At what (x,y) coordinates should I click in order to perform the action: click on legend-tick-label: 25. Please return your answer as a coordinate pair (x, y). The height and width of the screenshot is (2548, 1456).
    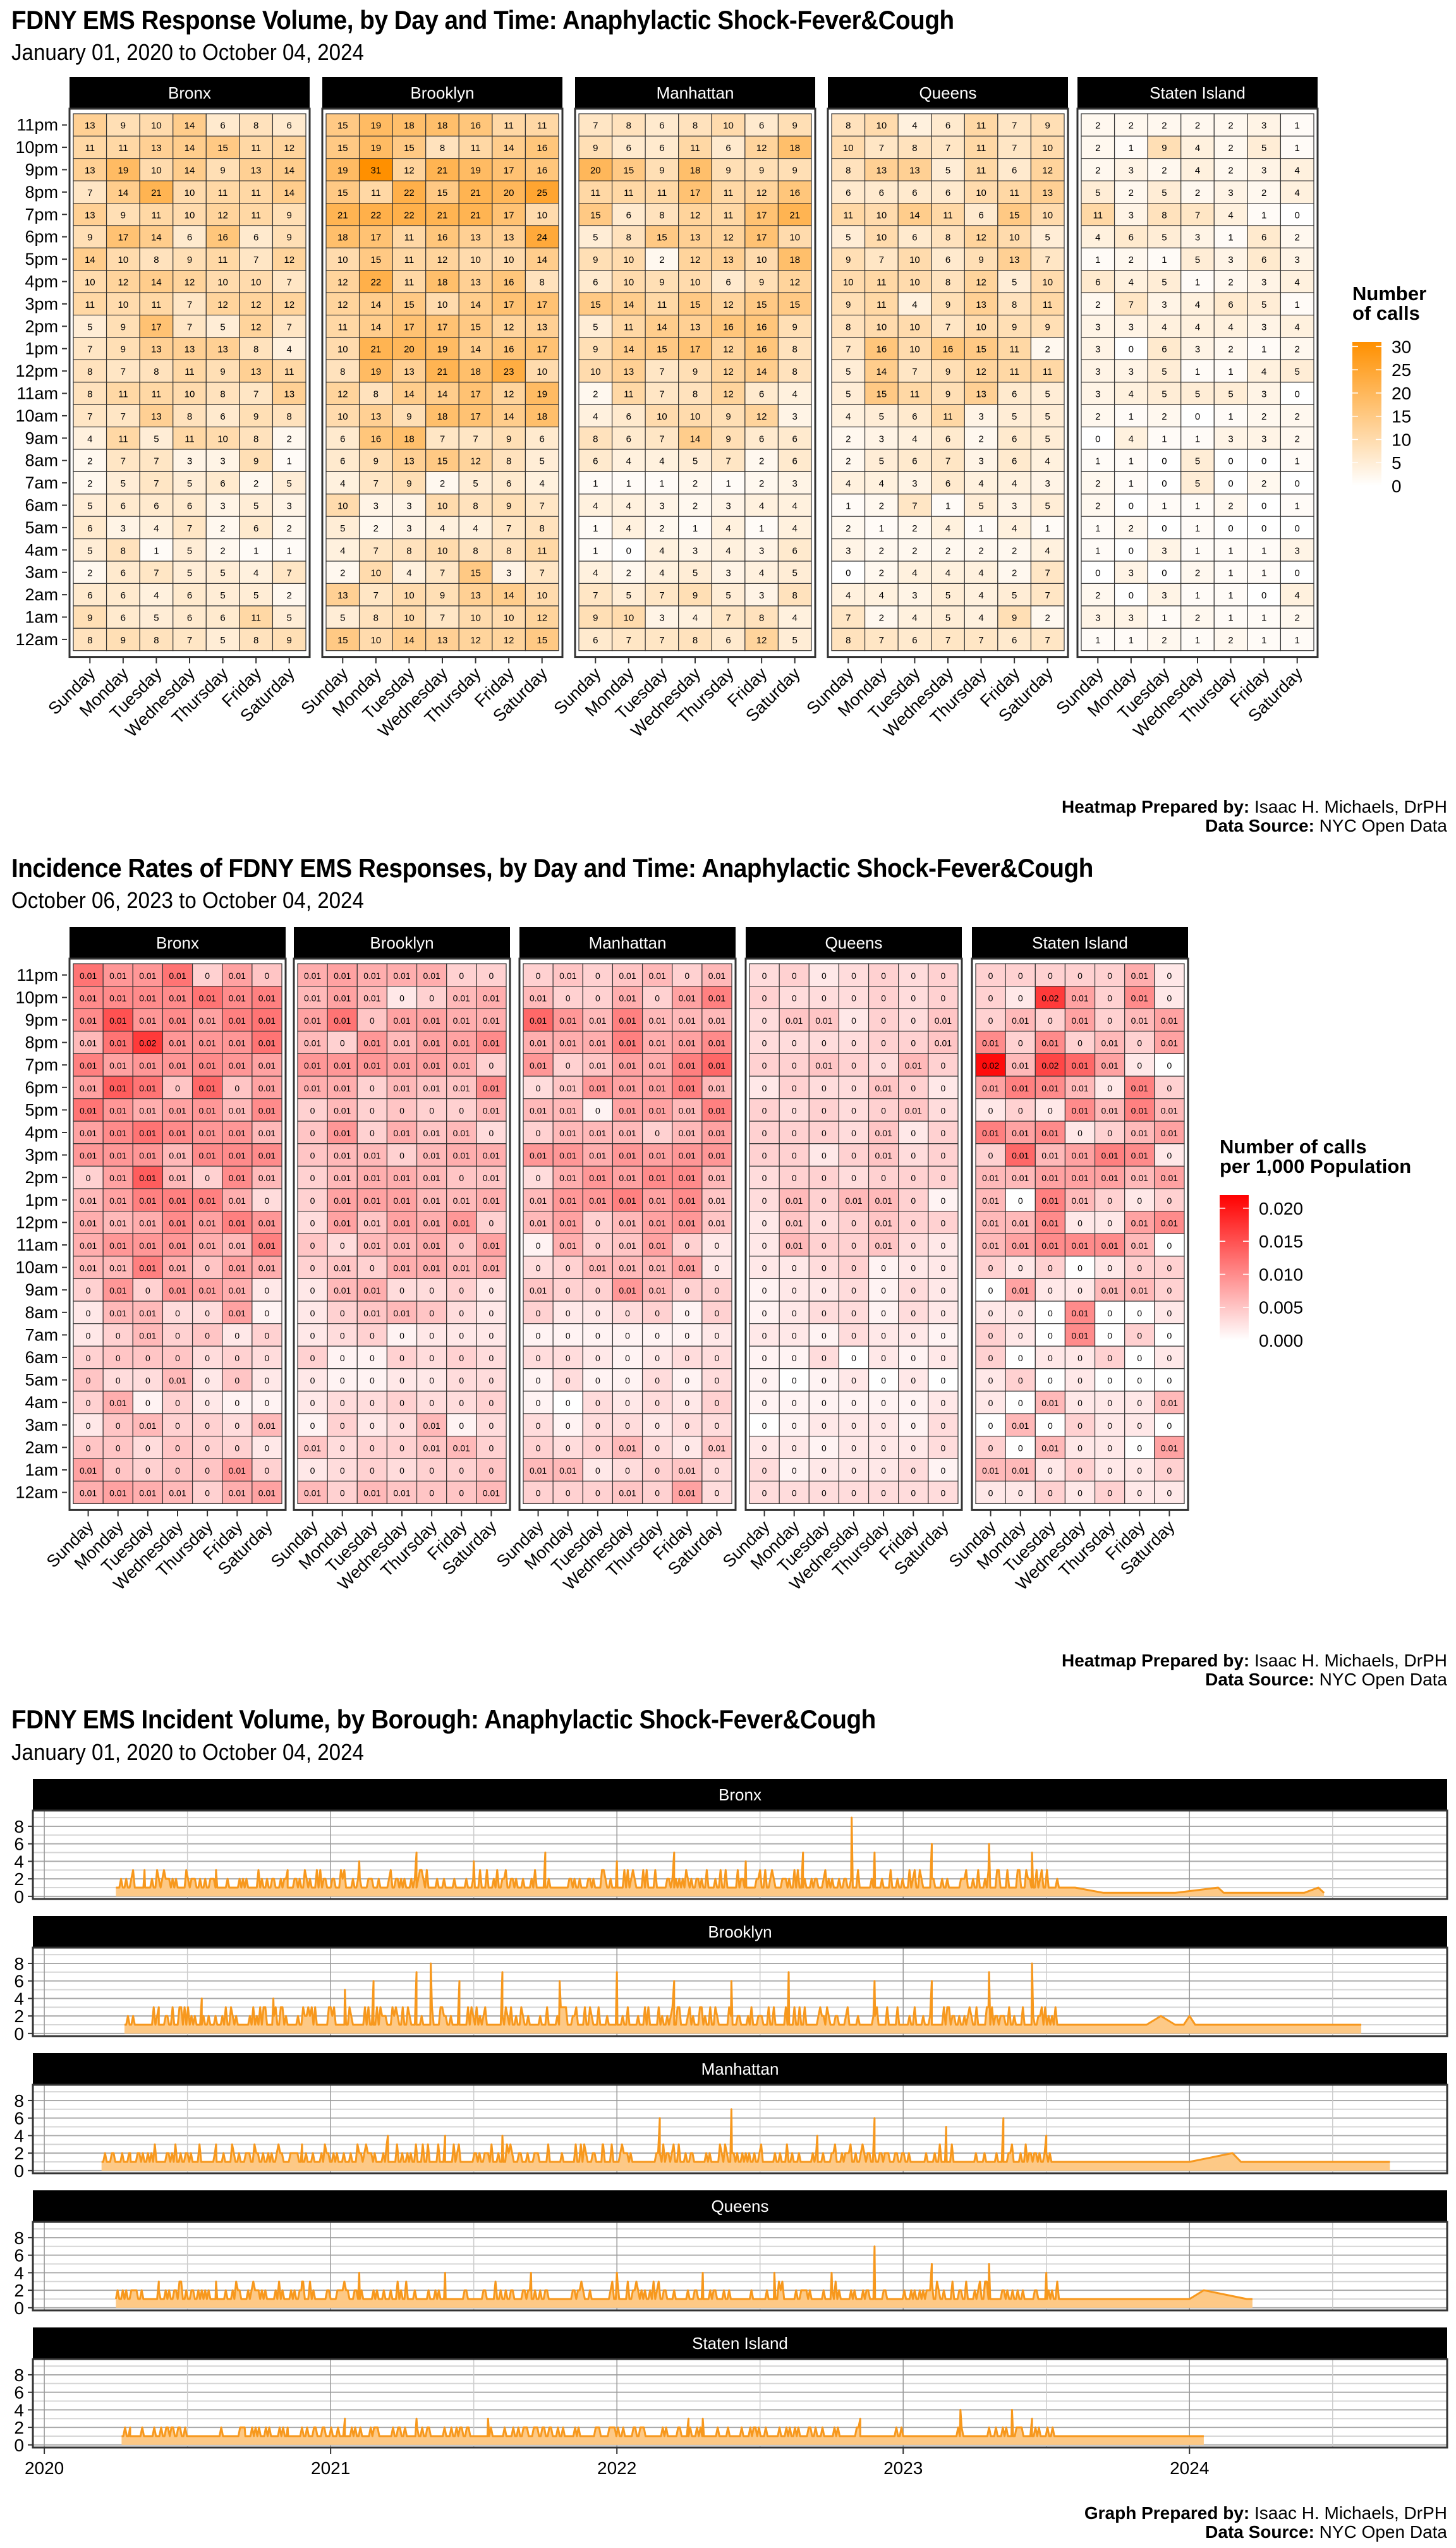
    Looking at the image, I should click on (1401, 370).